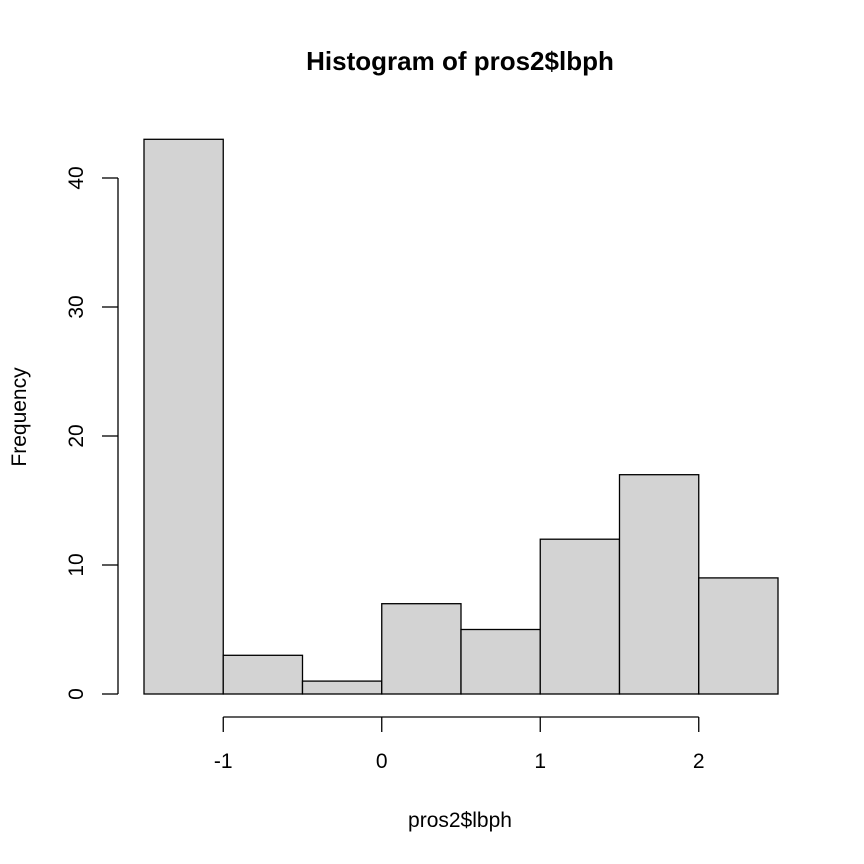 This screenshot has width=864, height=864. Describe the element at coordinates (540, 761) in the screenshot. I see `x-tick-label: 1` at that location.